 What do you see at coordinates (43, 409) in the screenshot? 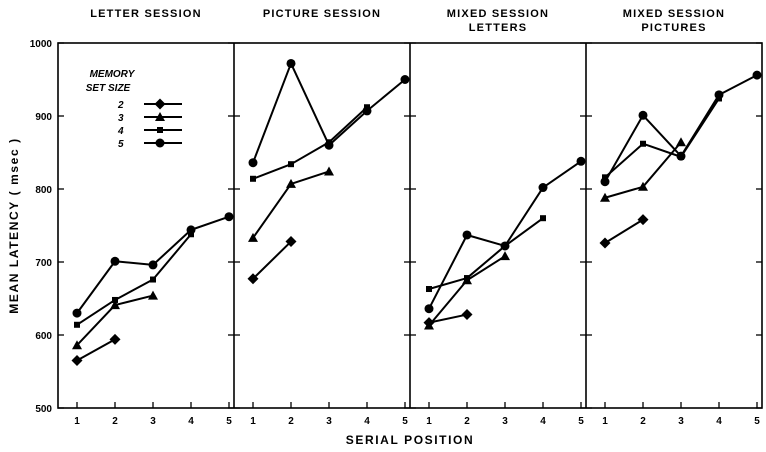
I see `y-tick-label: 500` at bounding box center [43, 409].